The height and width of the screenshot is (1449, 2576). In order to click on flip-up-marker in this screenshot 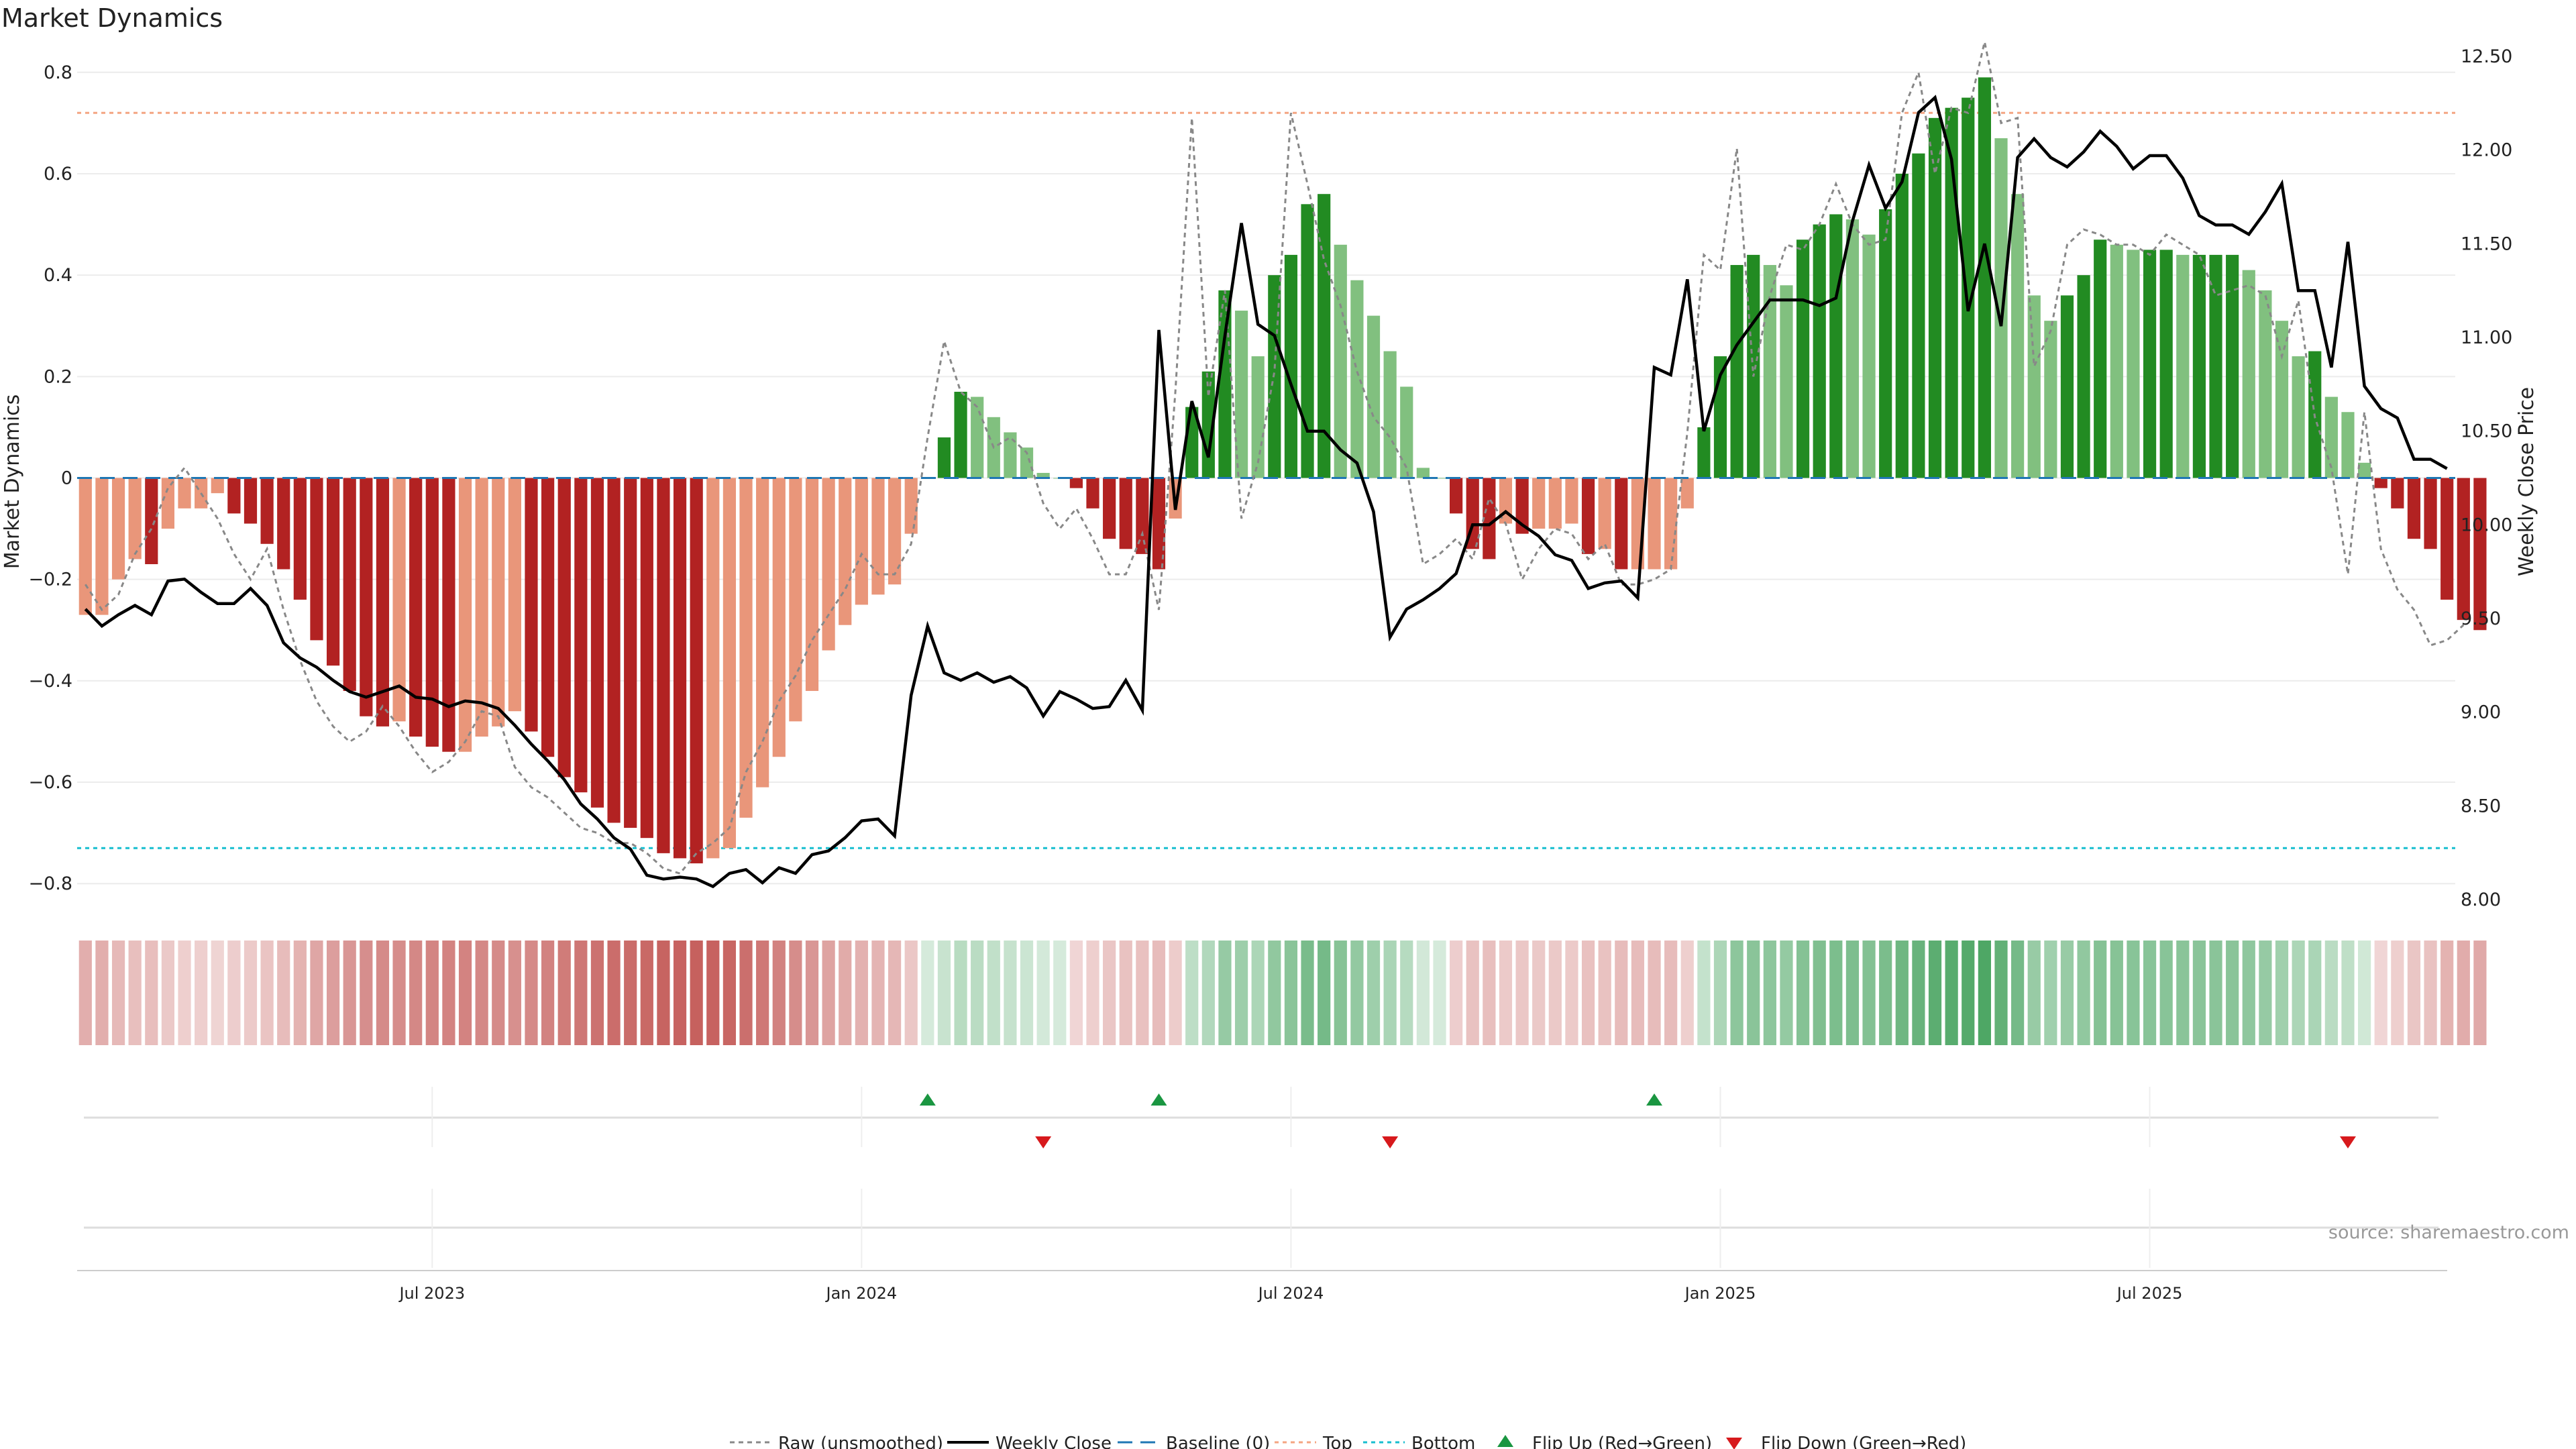, I will do `click(927, 1099)`.